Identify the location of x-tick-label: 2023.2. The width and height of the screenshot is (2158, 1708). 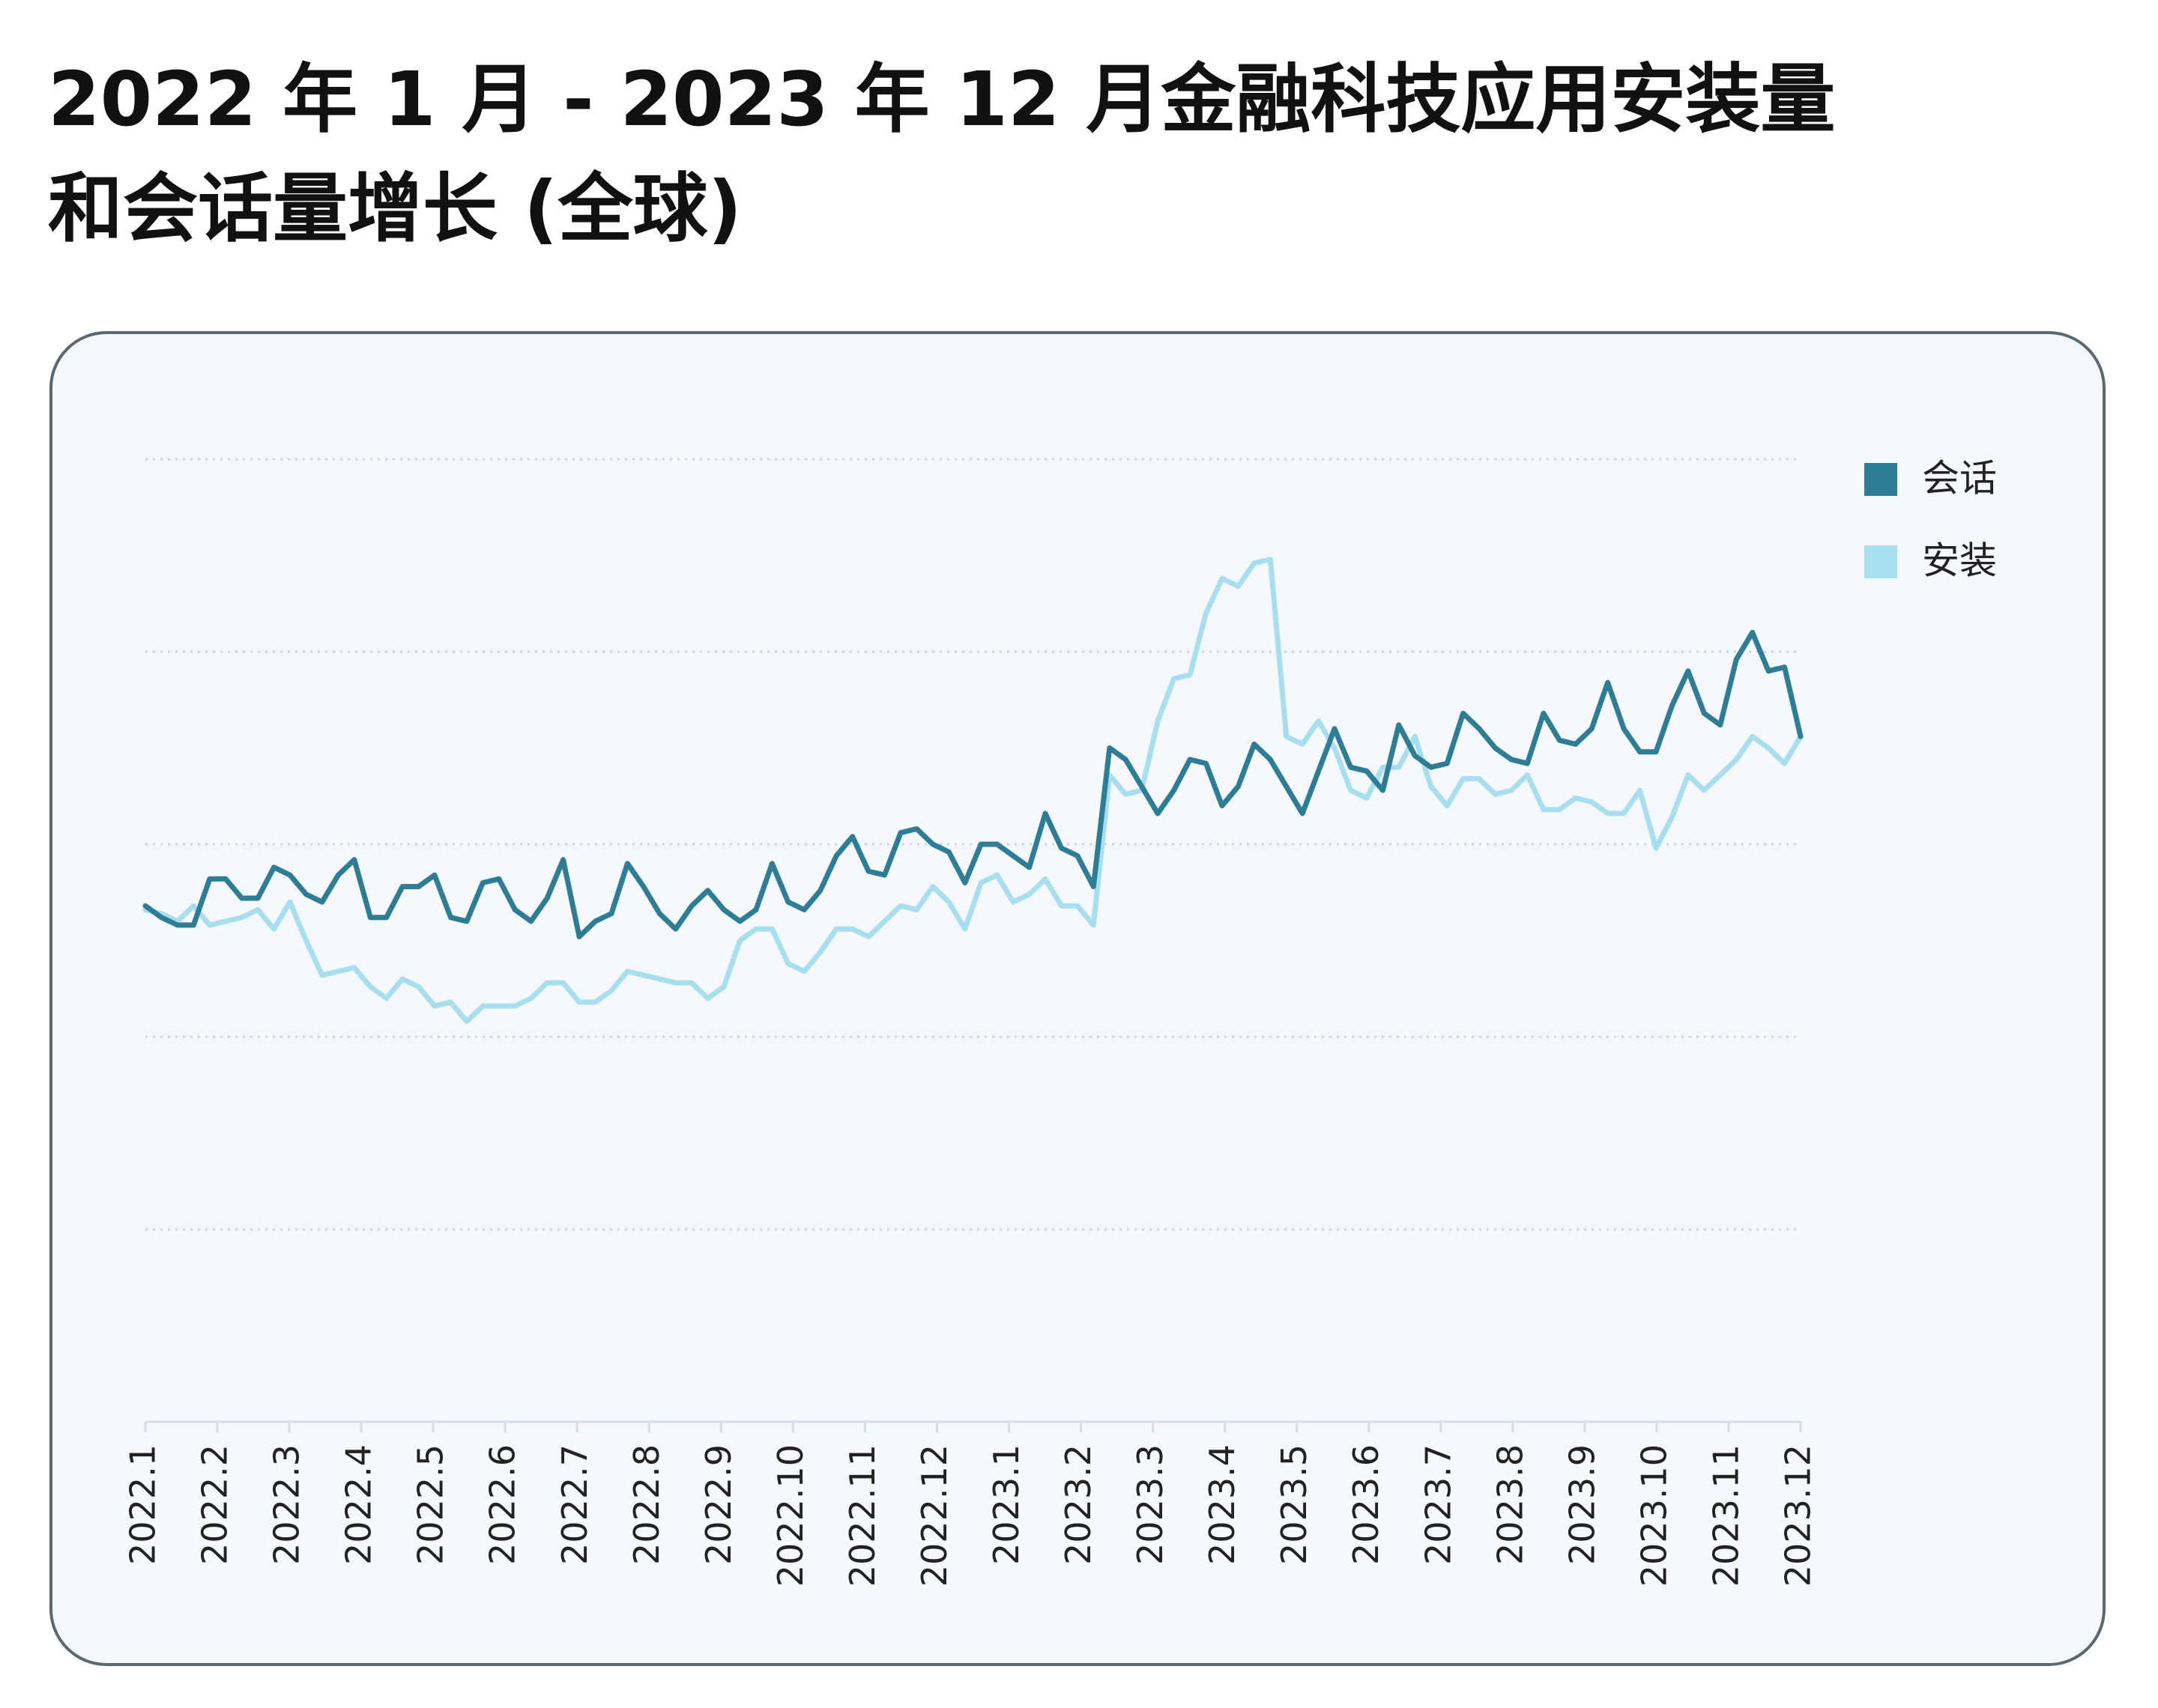
(1078, 1504).